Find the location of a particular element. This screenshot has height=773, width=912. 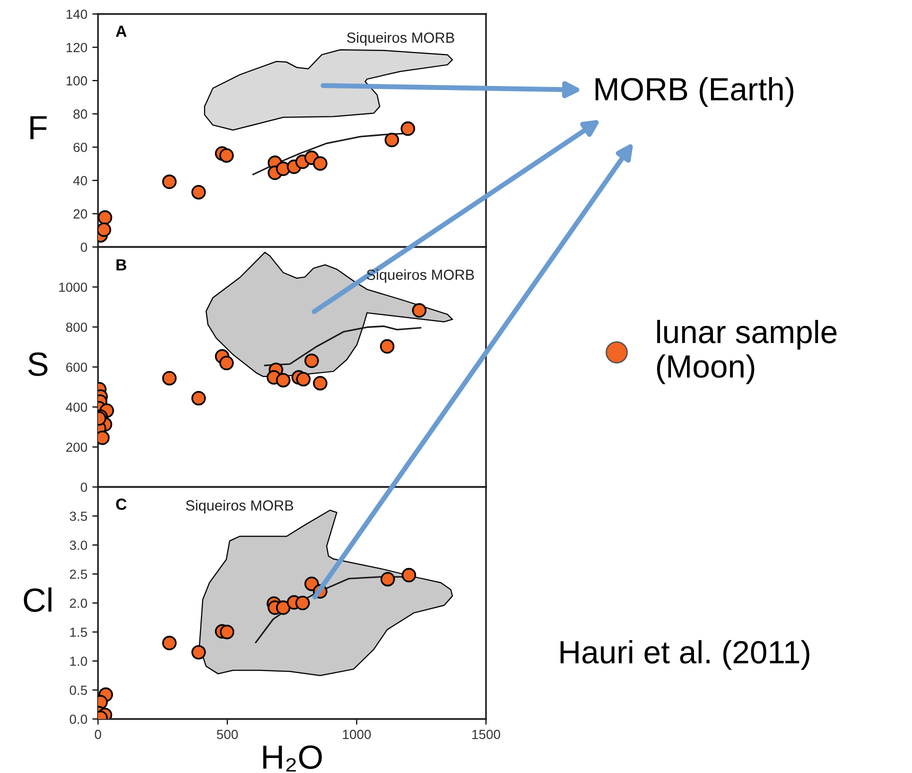

y-tick-label: 120 is located at coordinates (77, 47).